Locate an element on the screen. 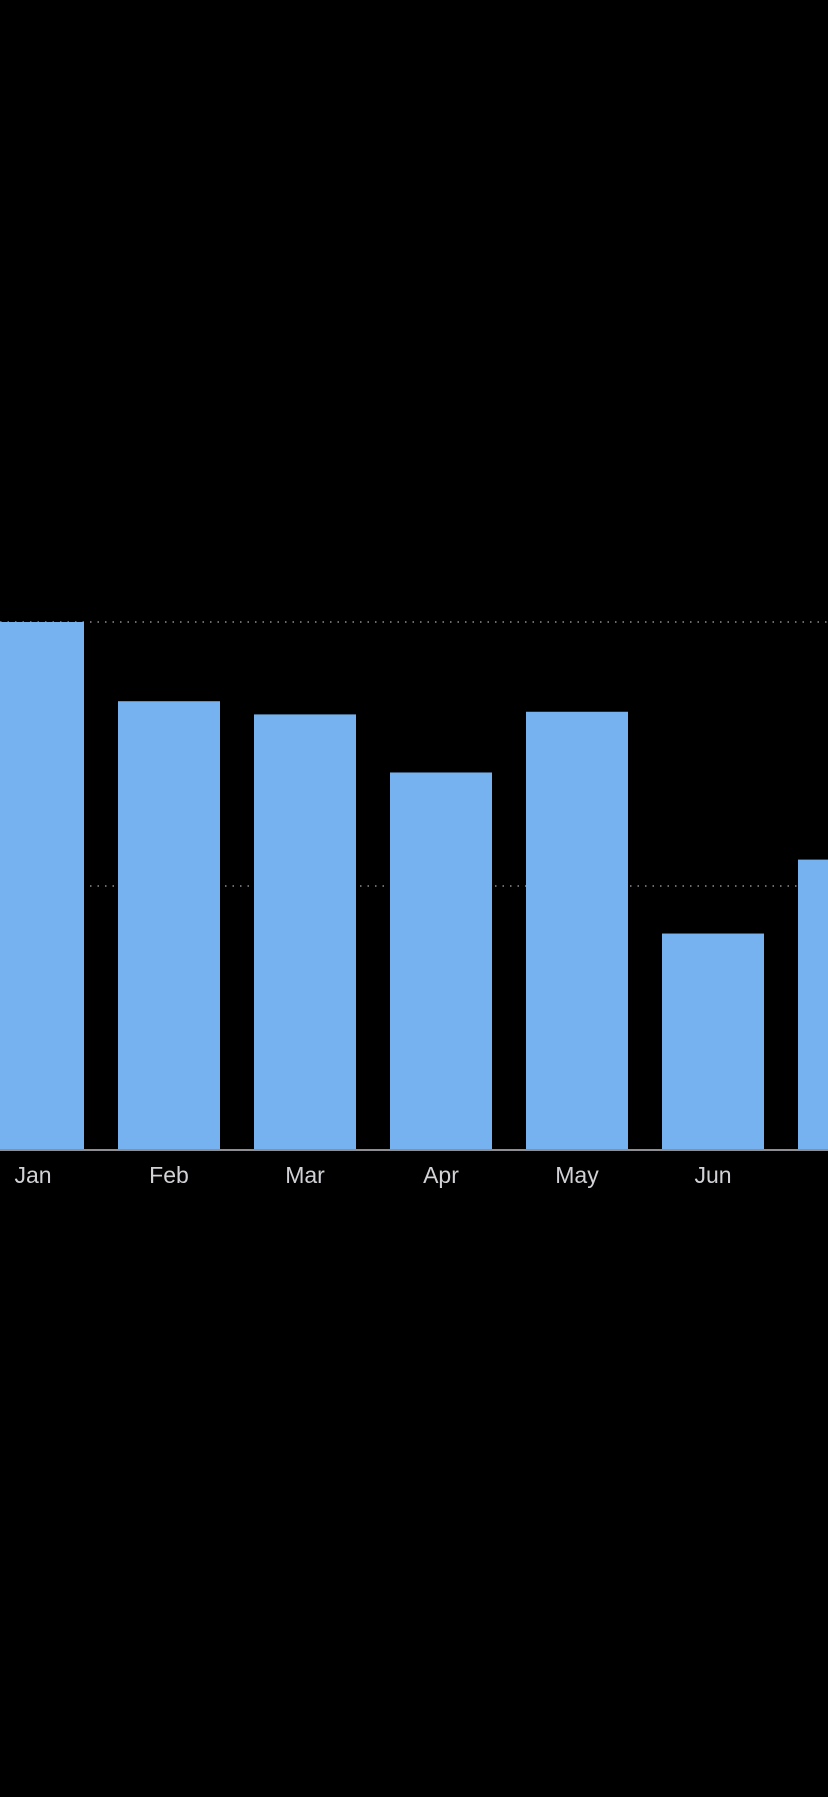 The width and height of the screenshot is (828, 1797). tick-label-feb: Feb is located at coordinates (169, 1175).